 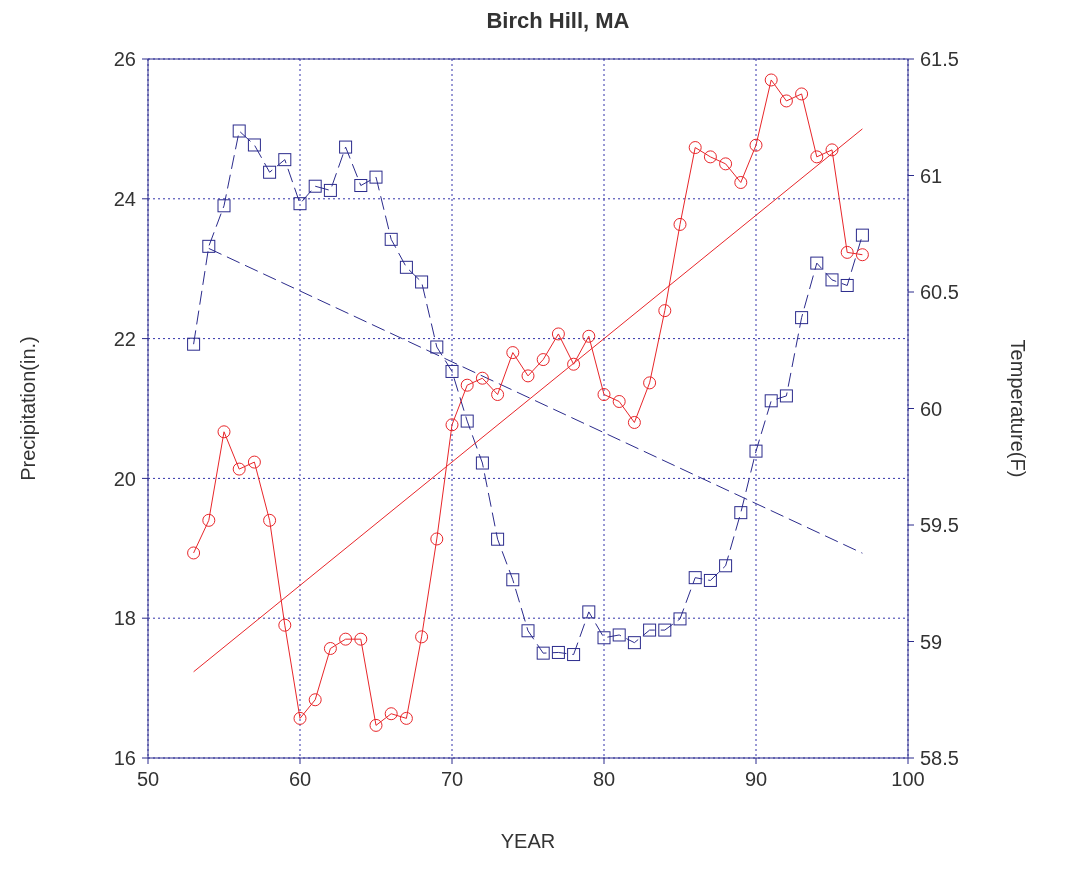 What do you see at coordinates (939, 59) in the screenshot?
I see `y2-tick-label: 61.5` at bounding box center [939, 59].